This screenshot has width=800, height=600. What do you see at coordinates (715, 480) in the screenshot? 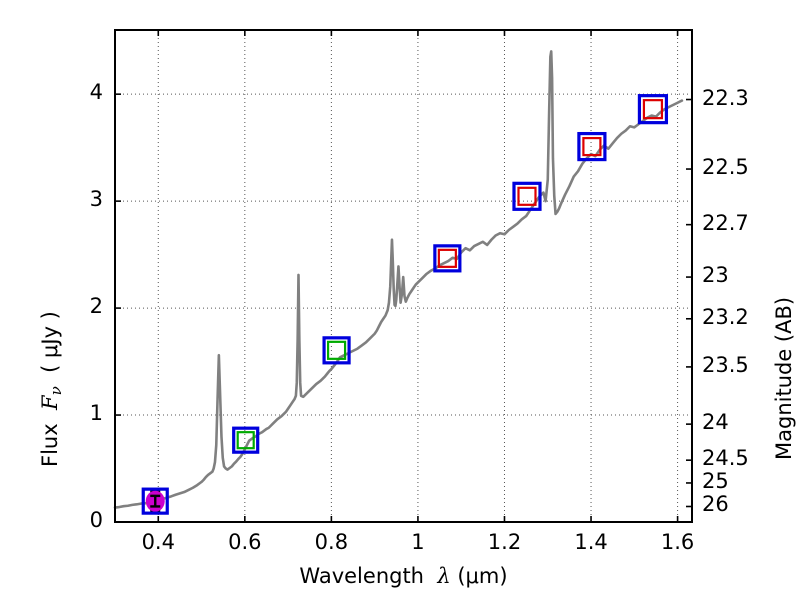
I see `y-right-tick-label: 25` at bounding box center [715, 480].